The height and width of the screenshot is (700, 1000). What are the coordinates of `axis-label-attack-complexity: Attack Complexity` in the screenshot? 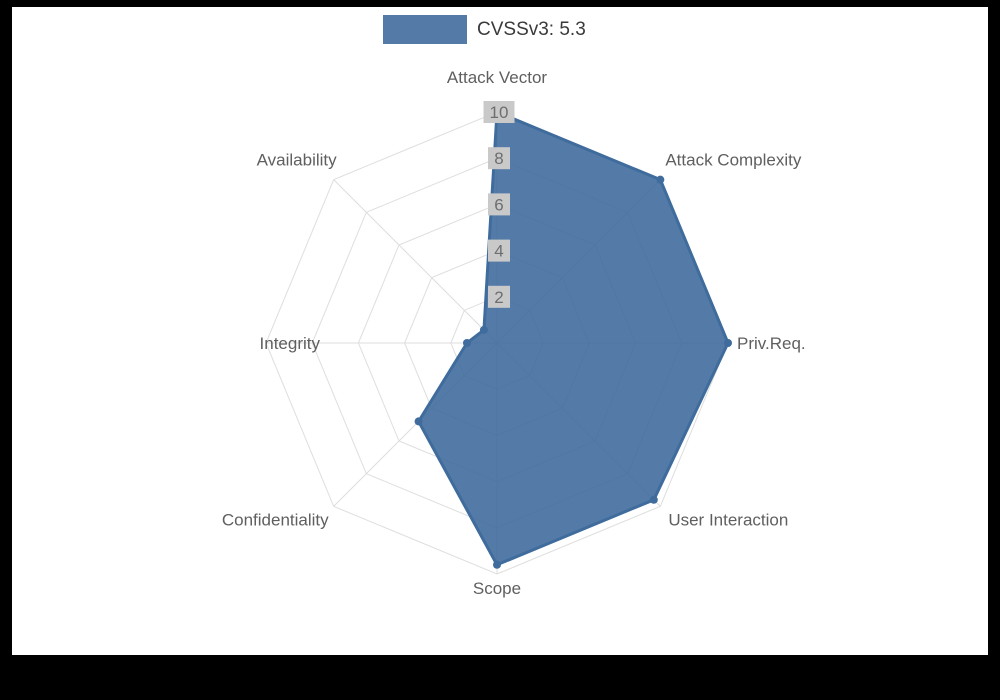 It's located at (733, 160).